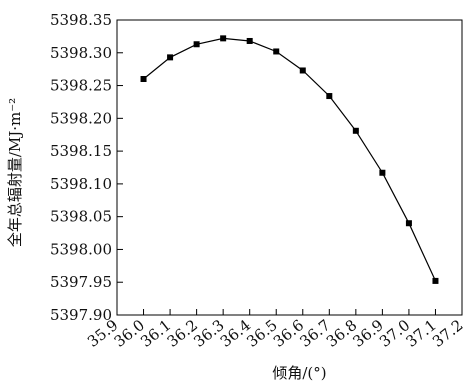 The image size is (472, 385). I want to click on y-tick-label: 5398.35, so click(81, 20).